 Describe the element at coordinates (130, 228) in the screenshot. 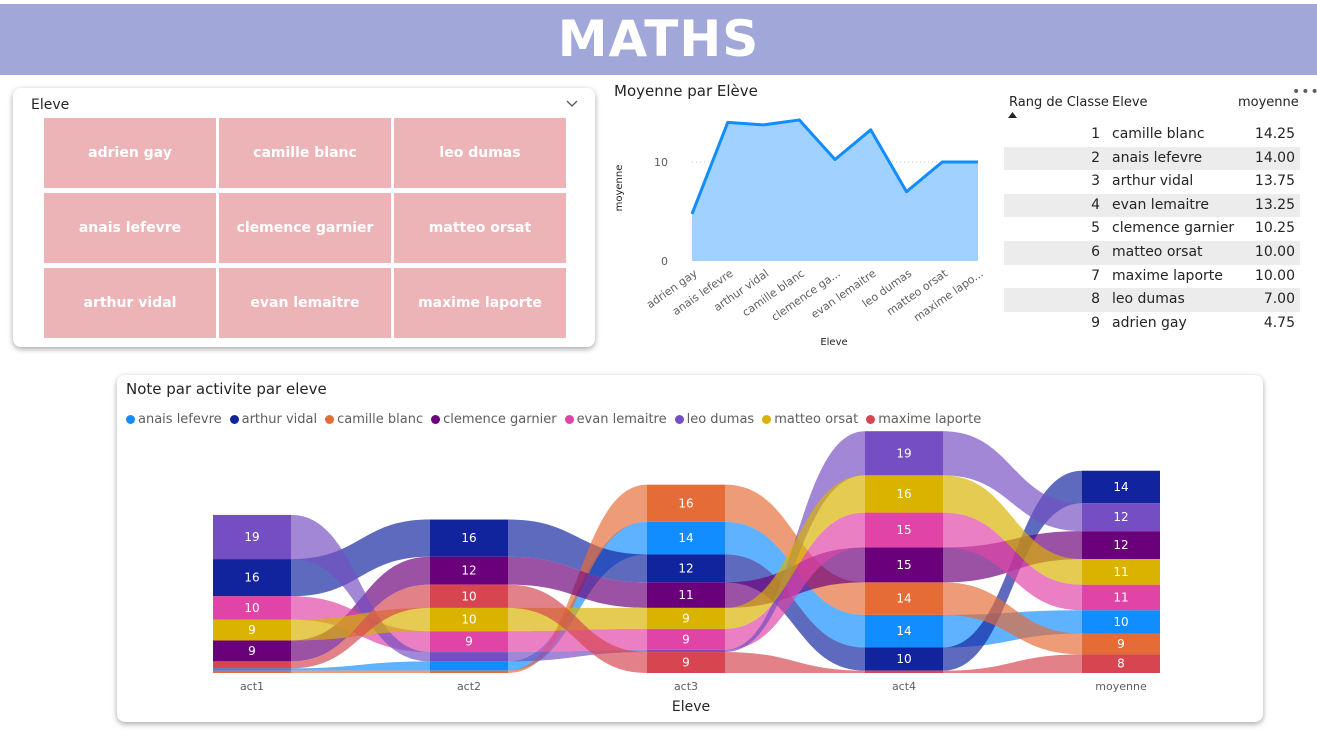

I see `slicer-tile: anais lefevre` at that location.